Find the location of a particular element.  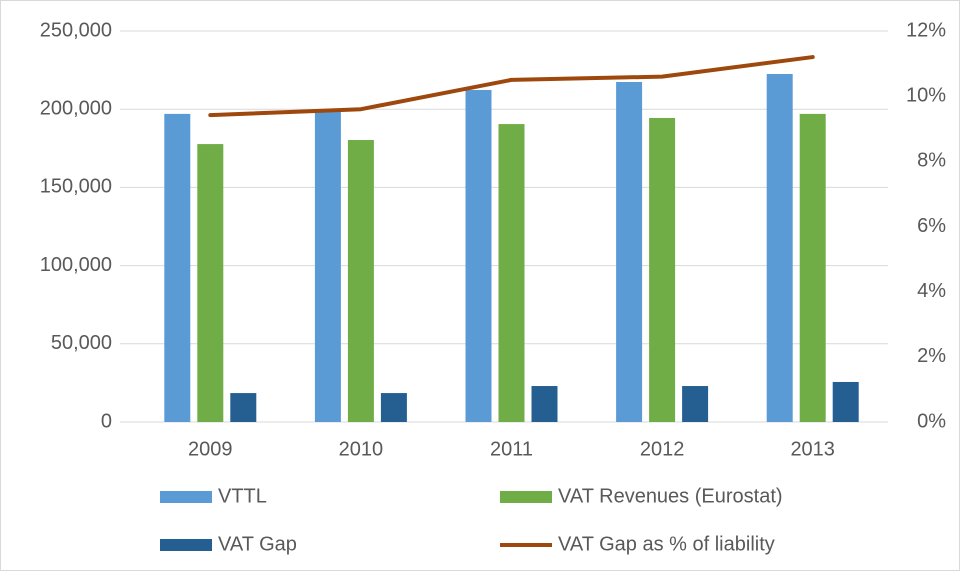

y2-tick-label: 0% is located at coordinates (931, 421).